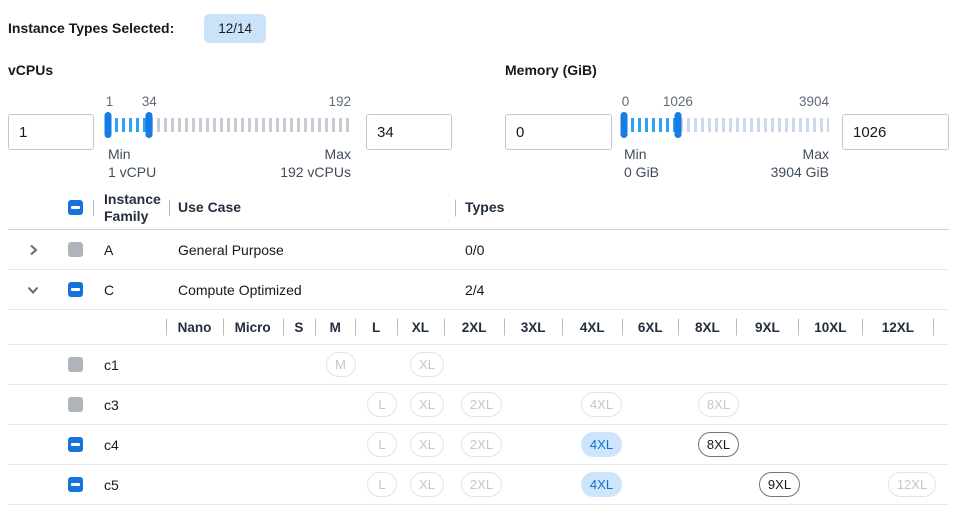 The width and height of the screenshot is (957, 510). What do you see at coordinates (111, 404) in the screenshot?
I see `instance-type-name: c3` at bounding box center [111, 404].